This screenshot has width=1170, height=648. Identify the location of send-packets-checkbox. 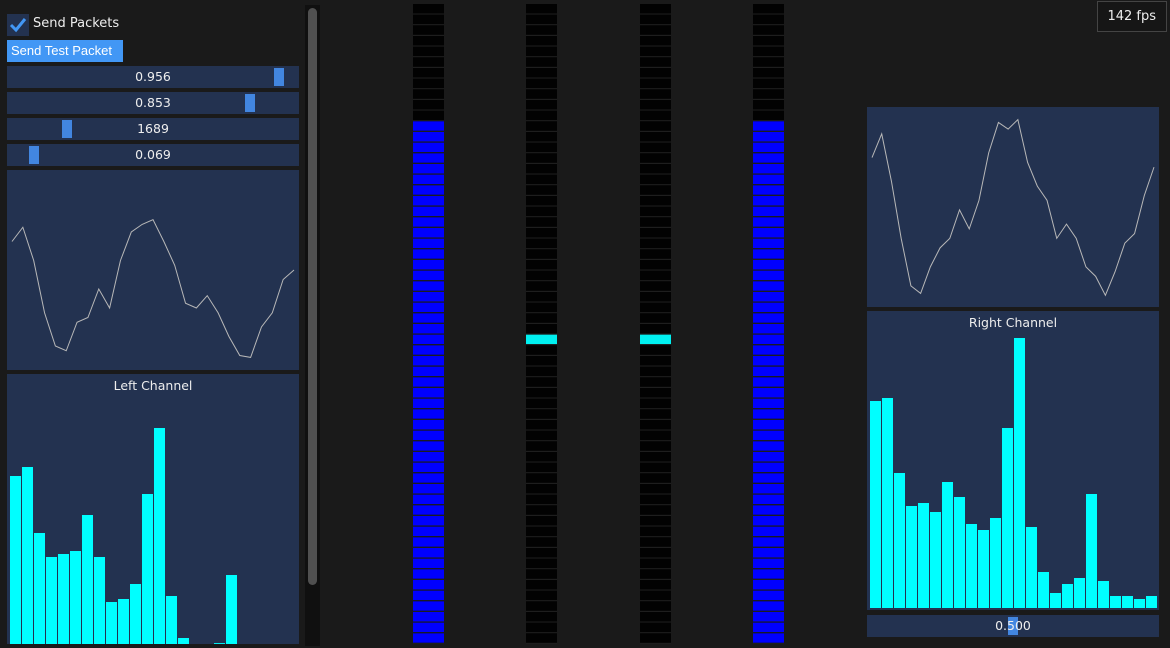
(18, 25).